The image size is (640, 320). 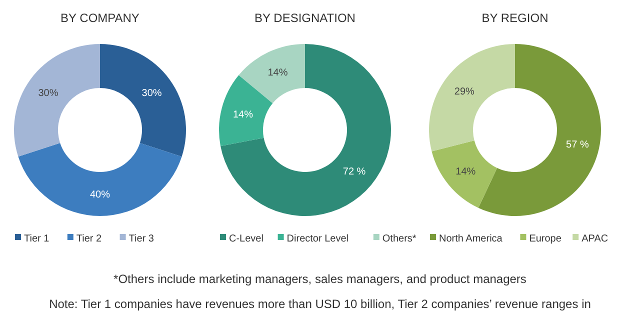 What do you see at coordinates (100, 195) in the screenshot?
I see `data-label: 40%` at bounding box center [100, 195].